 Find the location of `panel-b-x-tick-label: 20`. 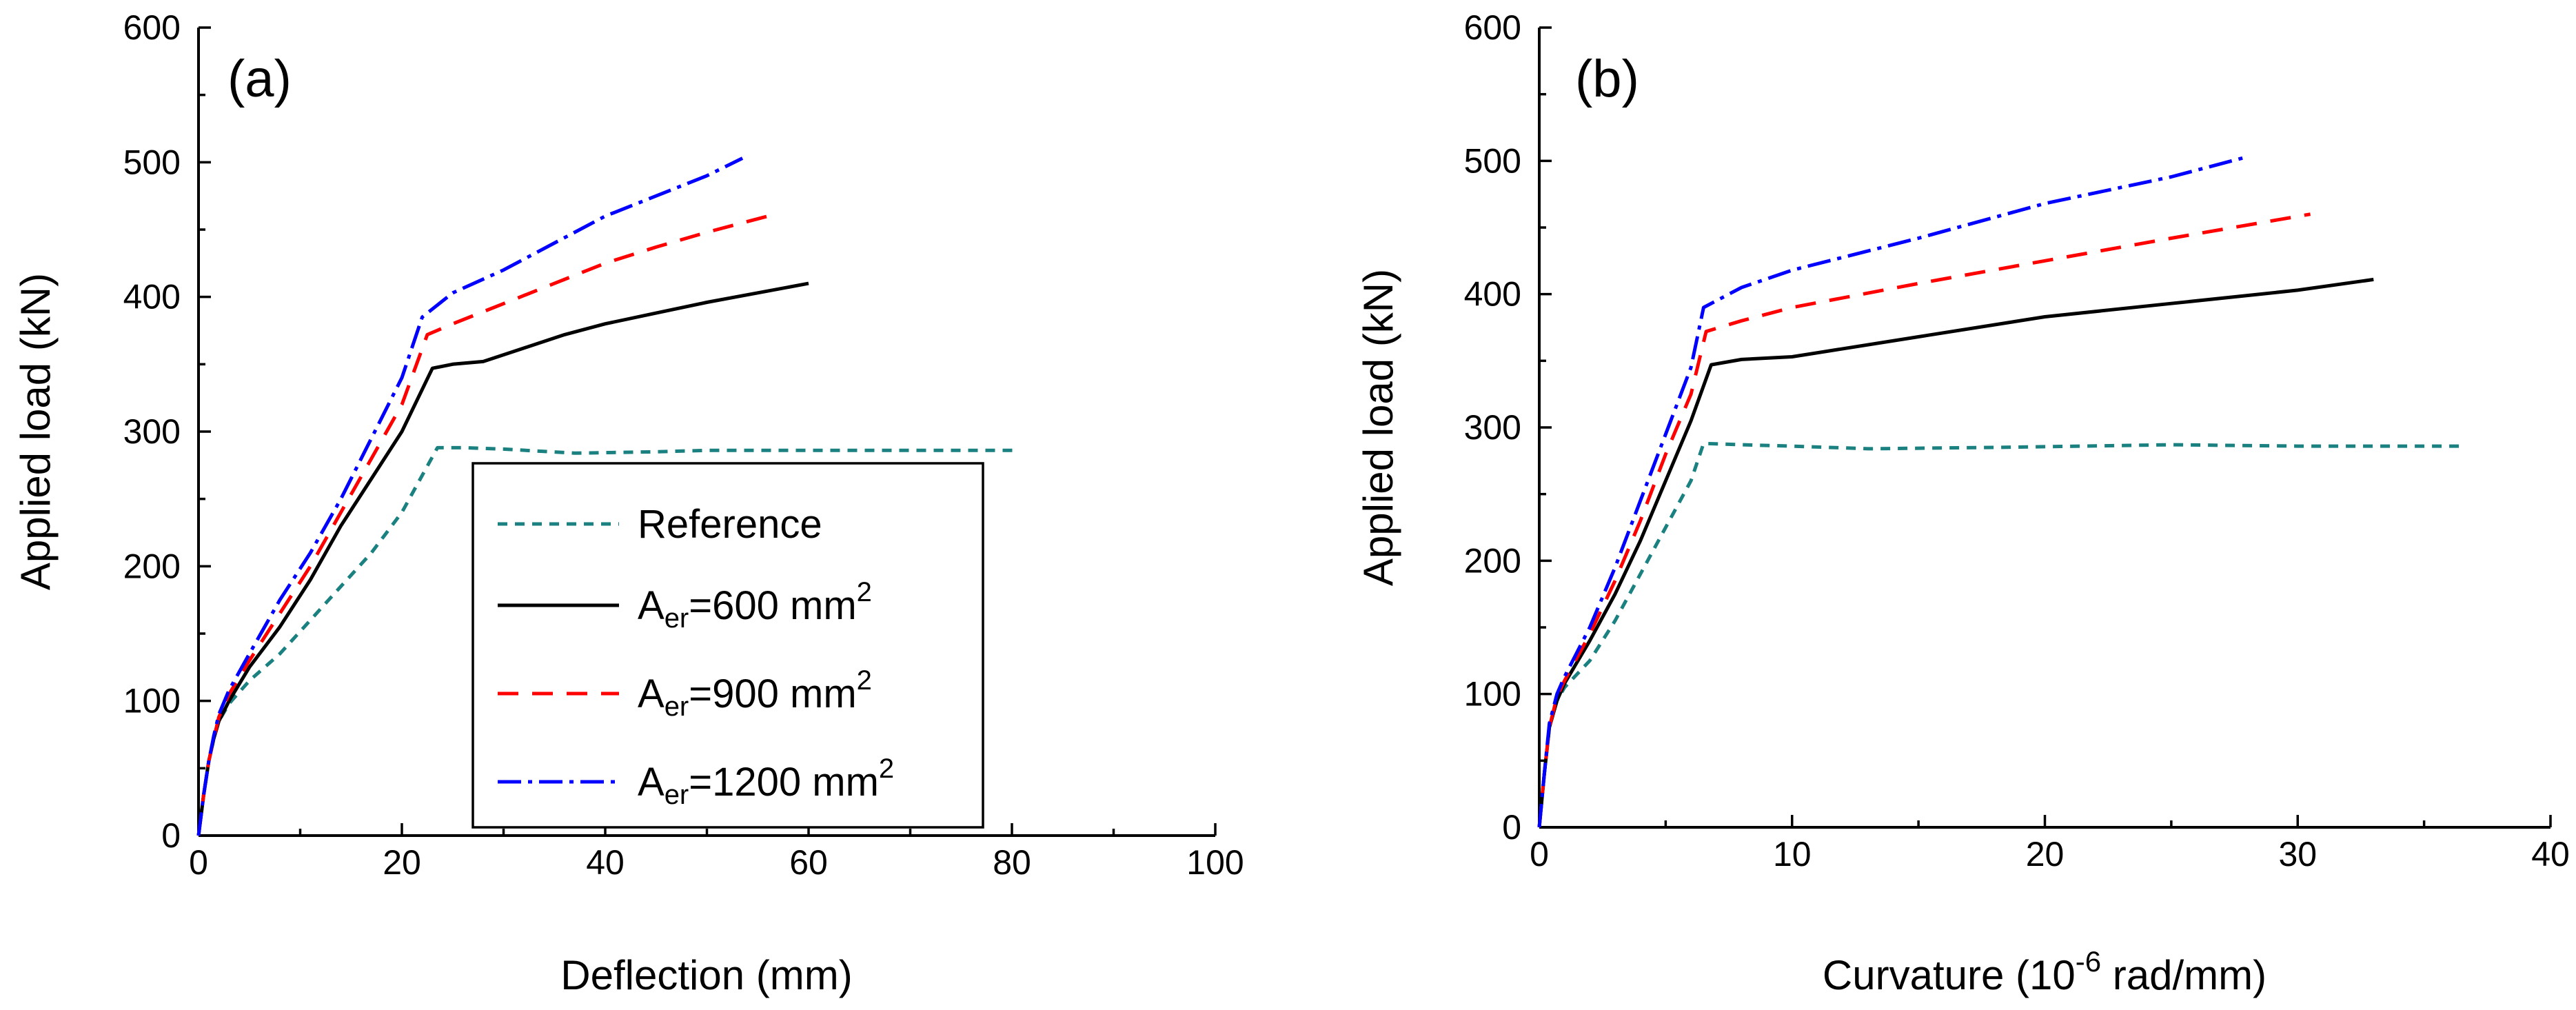

panel-b-x-tick-label: 20 is located at coordinates (2045, 854).